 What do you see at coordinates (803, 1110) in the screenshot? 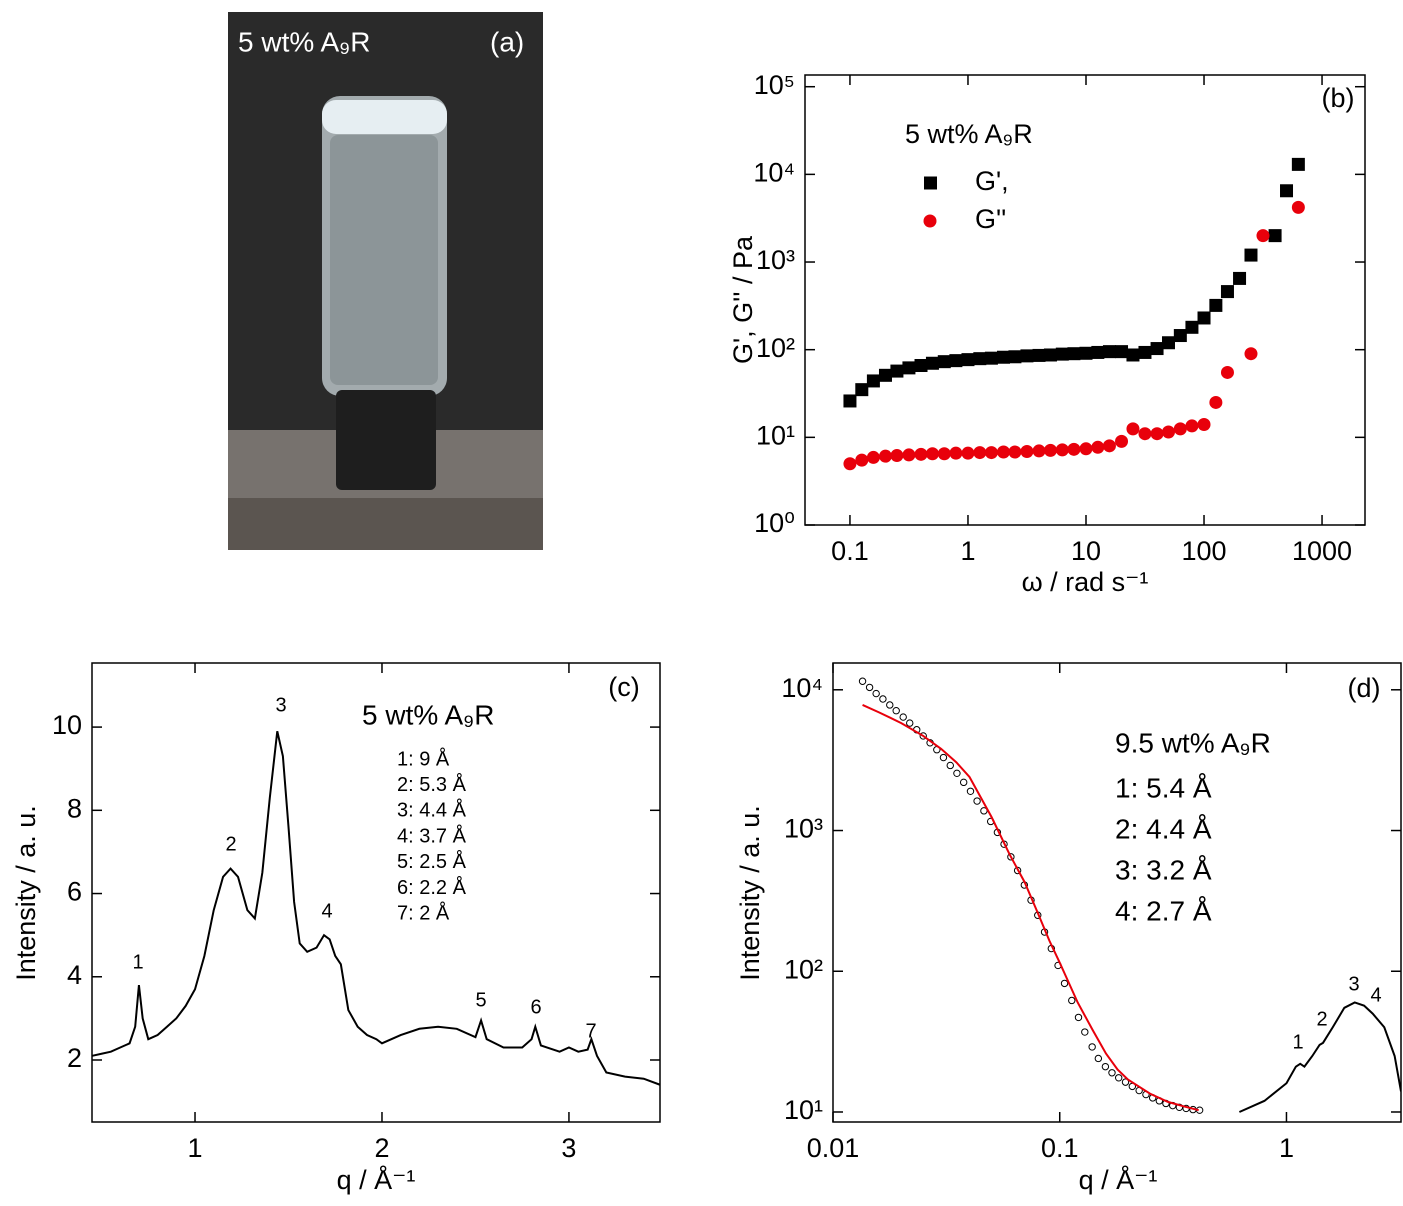
I see `y-tick-label: 10¹` at bounding box center [803, 1110].